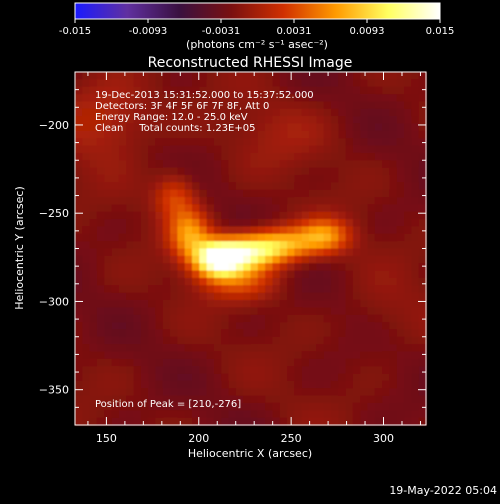 The height and width of the screenshot is (504, 500). I want to click on footer-timestamp: 19-May-2022 05:04, so click(443, 490).